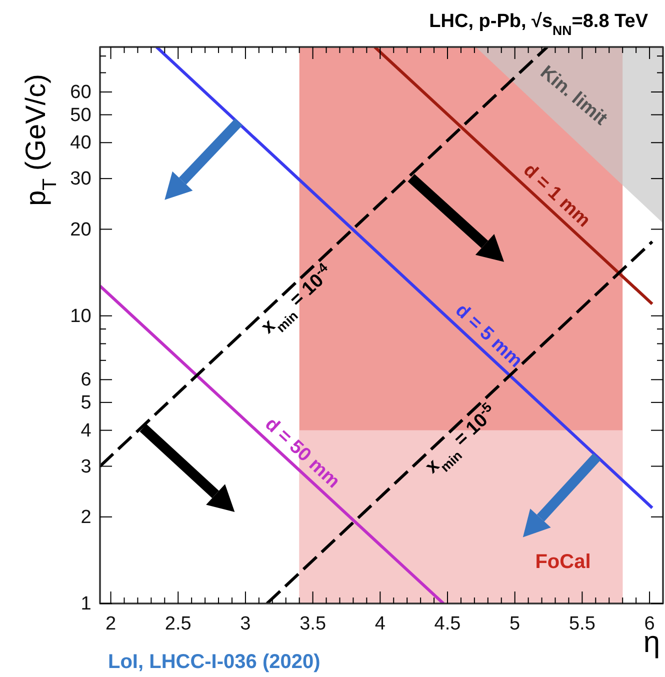  I want to click on y-tick-label: 4, so click(86, 431).